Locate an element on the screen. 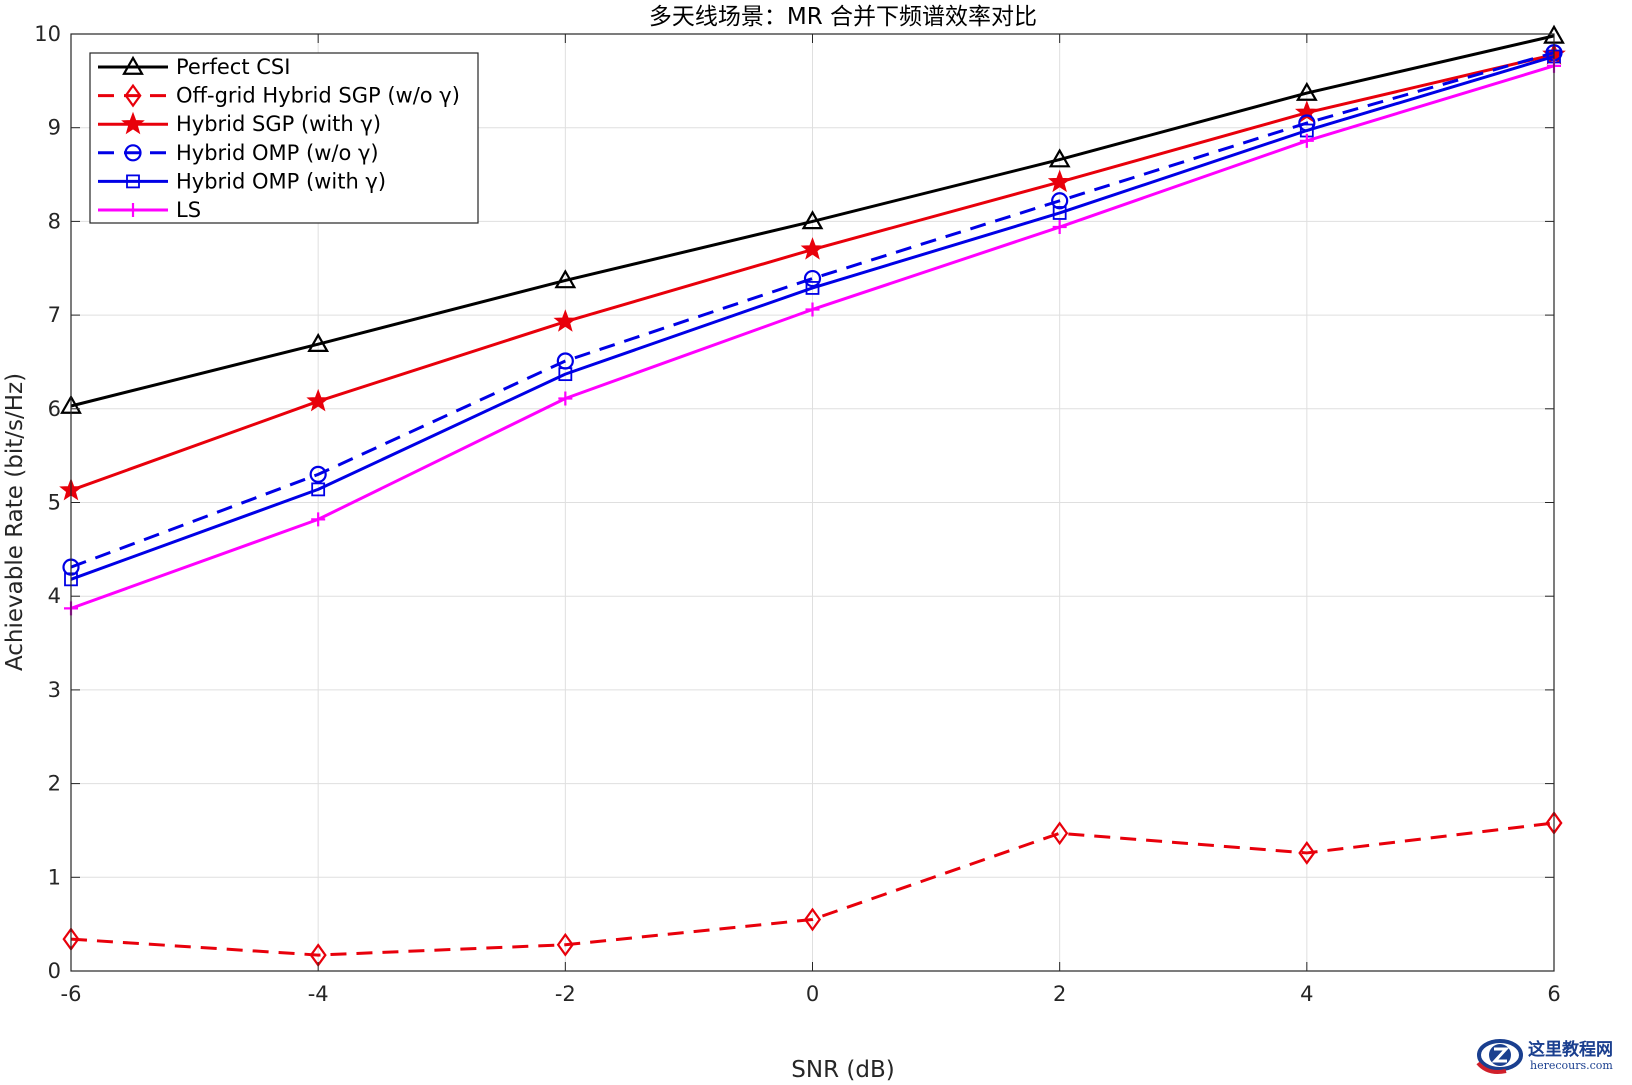 The width and height of the screenshot is (1632, 1085). x-tick-label: 0 is located at coordinates (812, 994).